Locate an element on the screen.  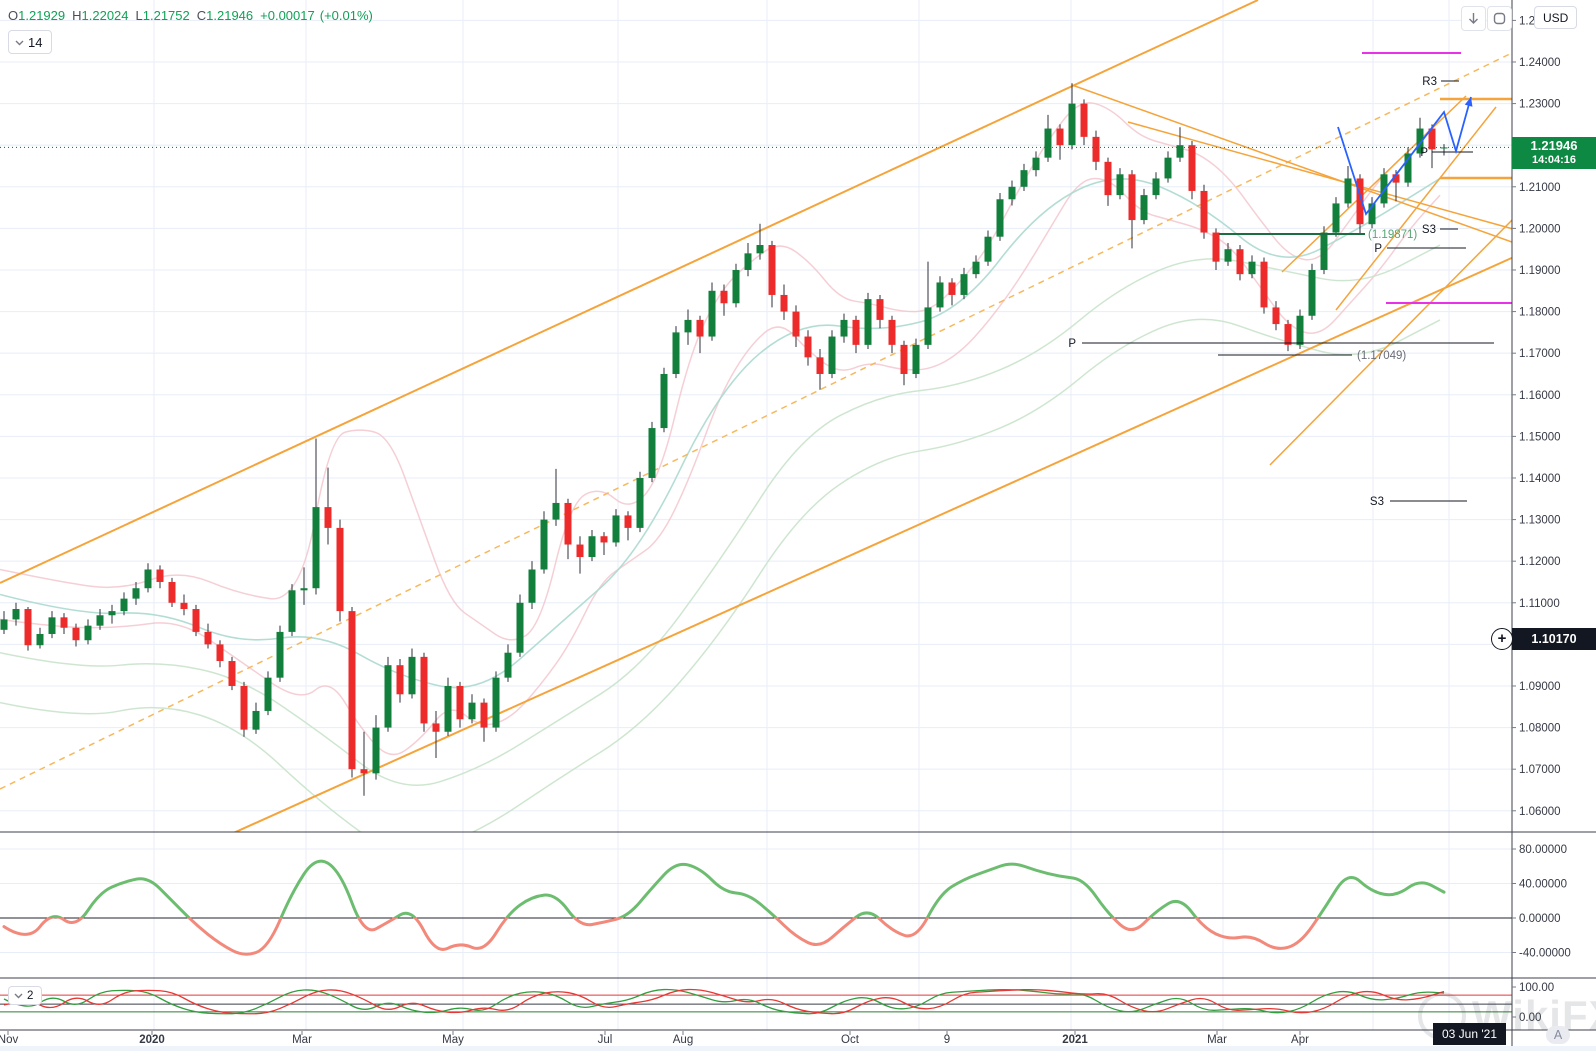
price-tick-label: 1.19000 is located at coordinates (1540, 271).